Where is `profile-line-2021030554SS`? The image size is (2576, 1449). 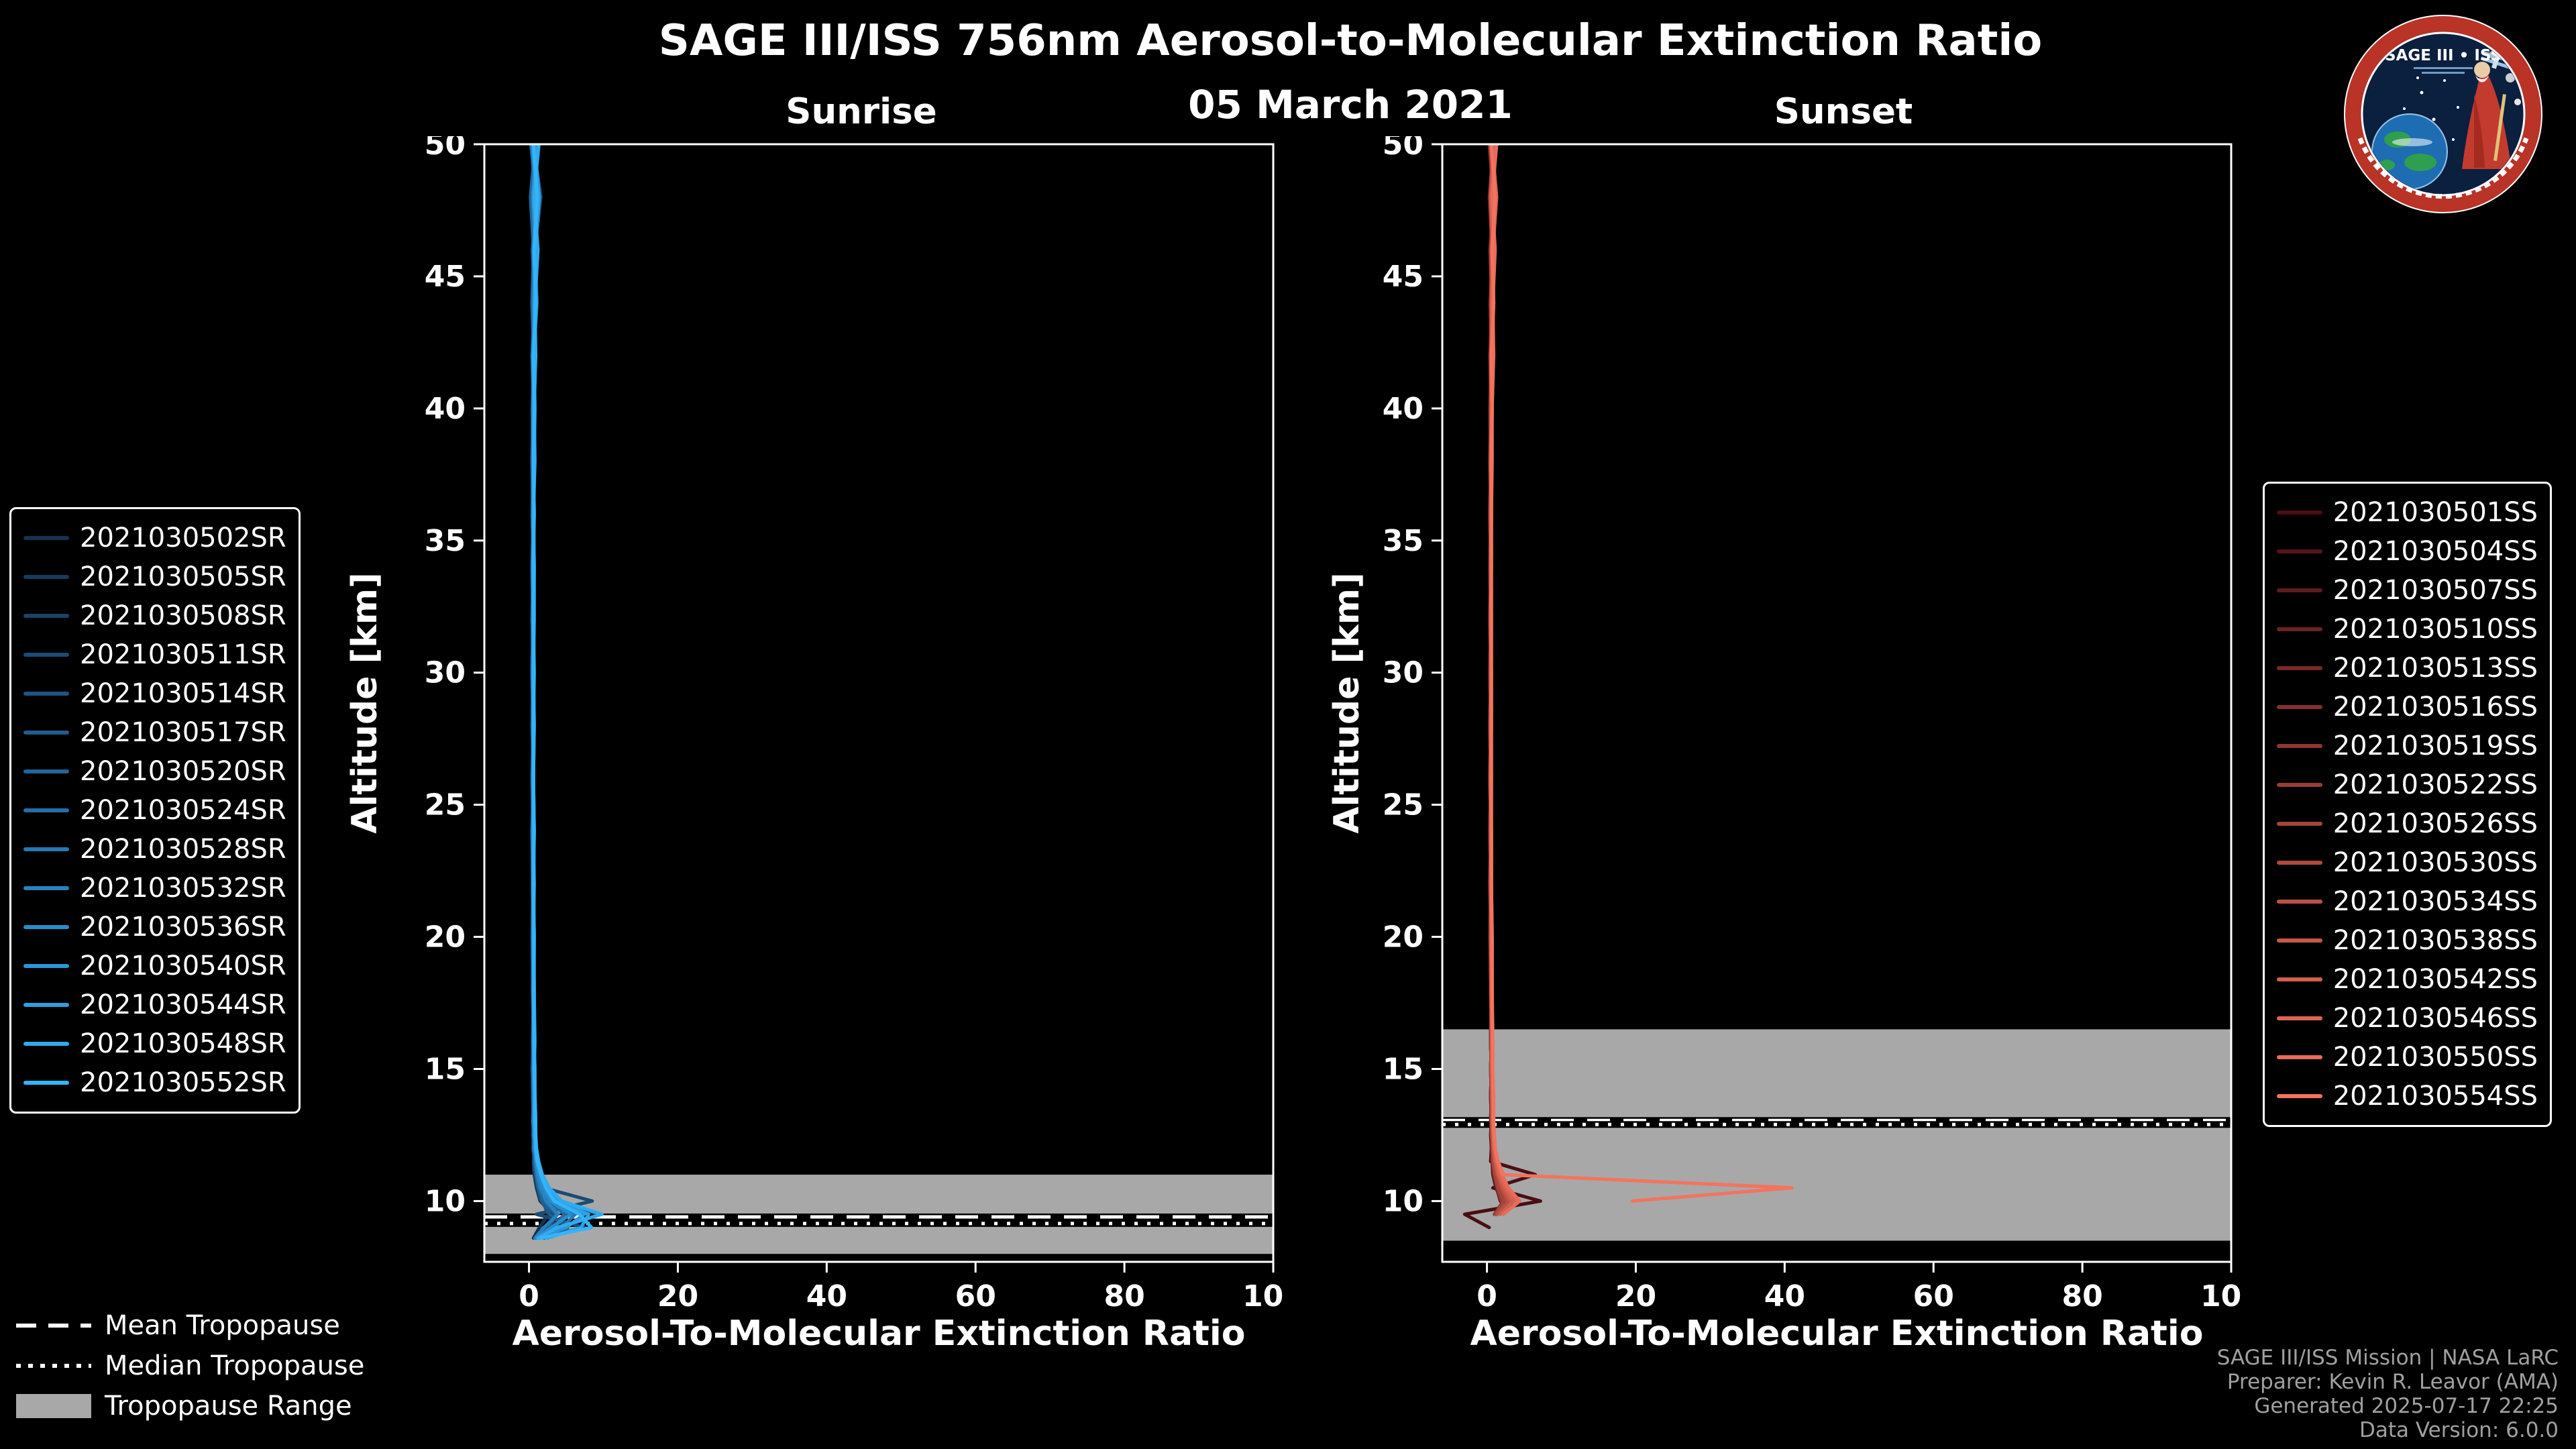
profile-line-2021030554SS is located at coordinates (1641, 673).